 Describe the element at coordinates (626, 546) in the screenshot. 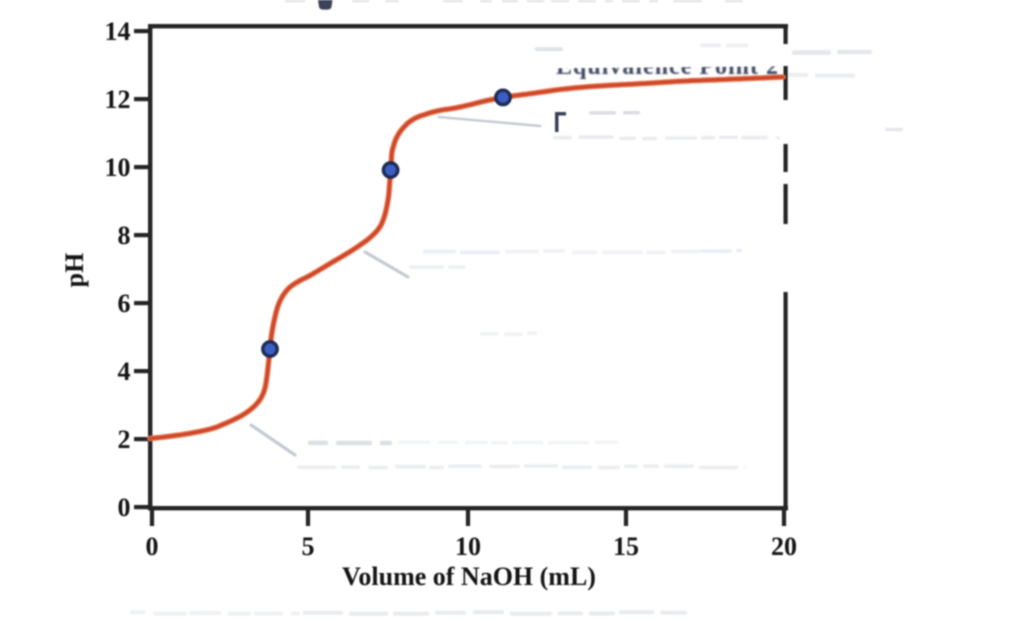

I see `svg-text: 15` at that location.